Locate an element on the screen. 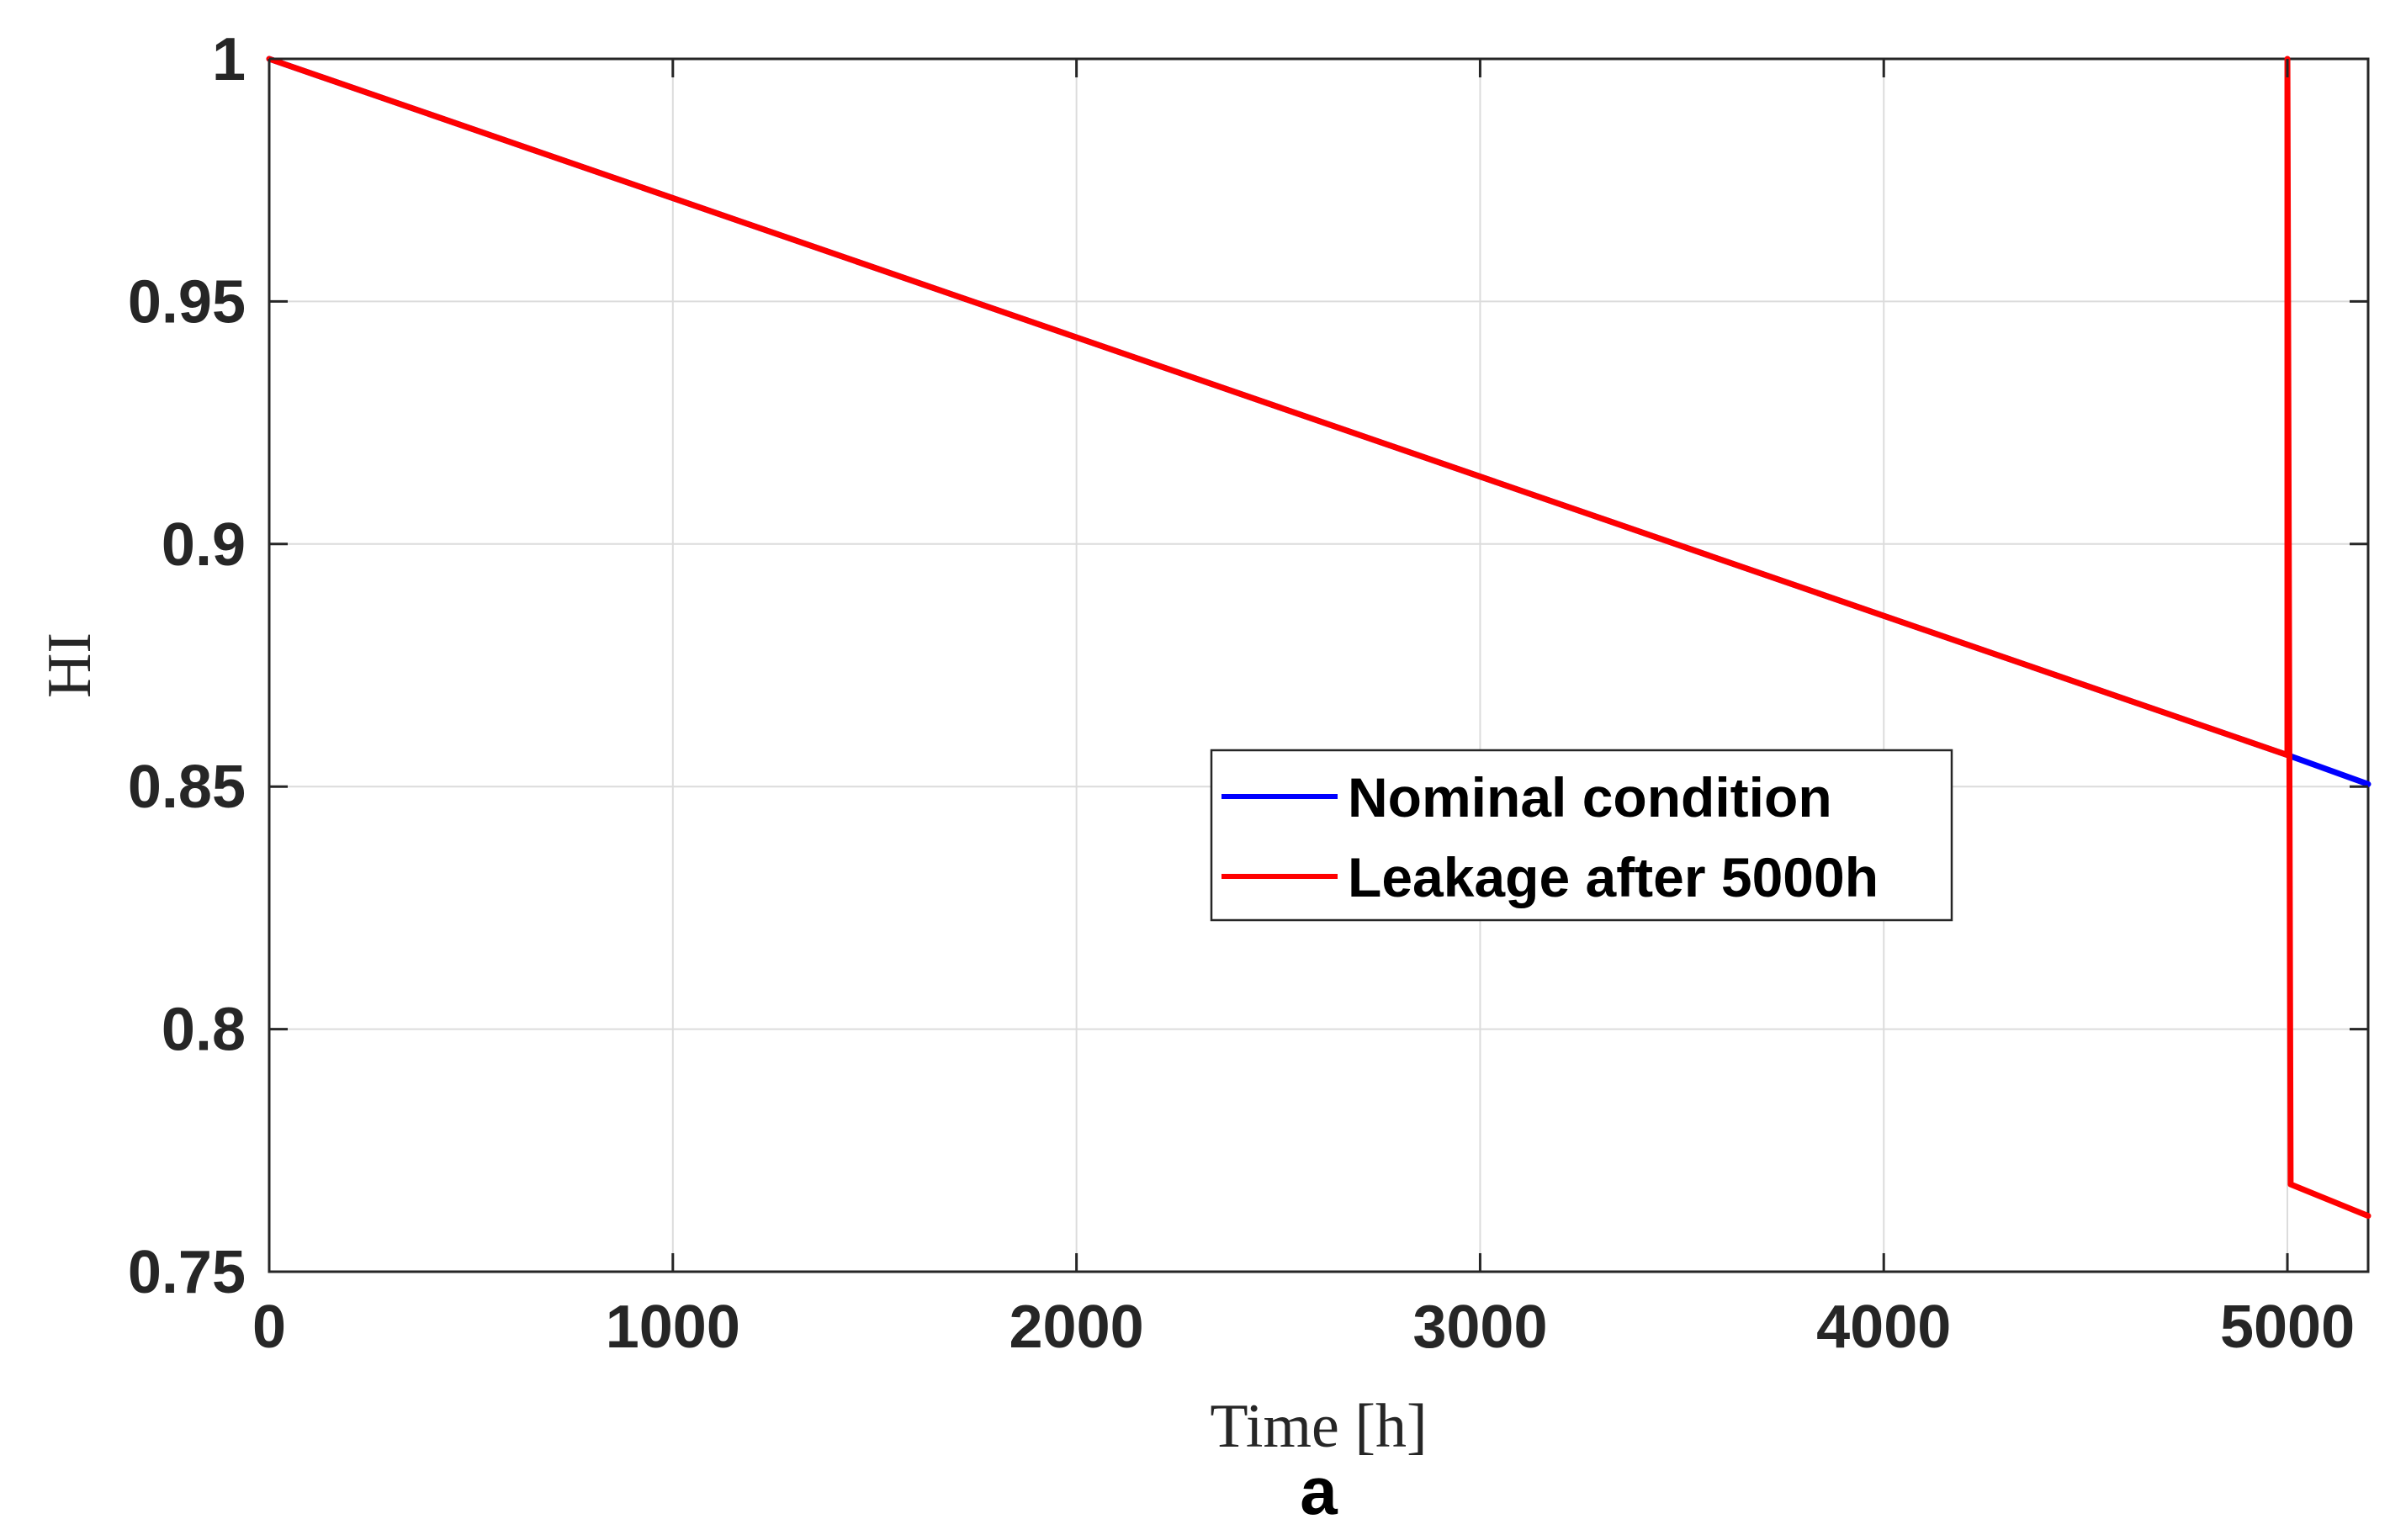  legend-box is located at coordinates (1581, 835).